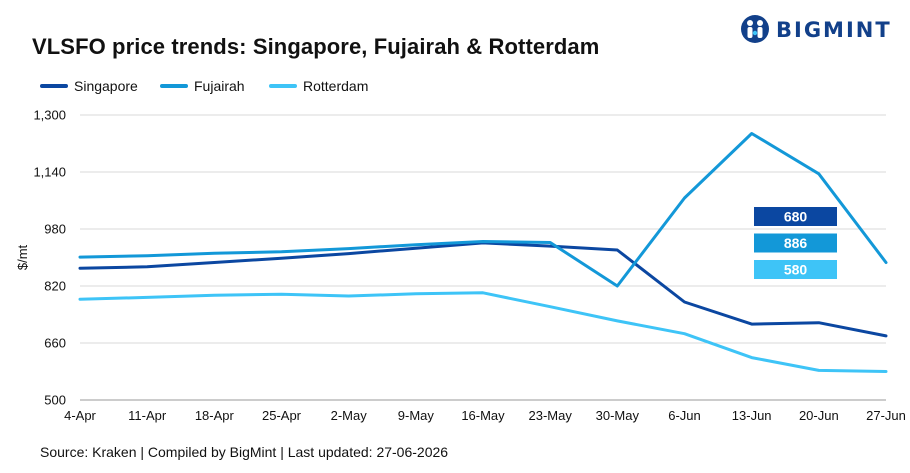 This screenshot has width=910, height=473. Describe the element at coordinates (684, 415) in the screenshot. I see `x-tick-label: 6-Jun` at that location.